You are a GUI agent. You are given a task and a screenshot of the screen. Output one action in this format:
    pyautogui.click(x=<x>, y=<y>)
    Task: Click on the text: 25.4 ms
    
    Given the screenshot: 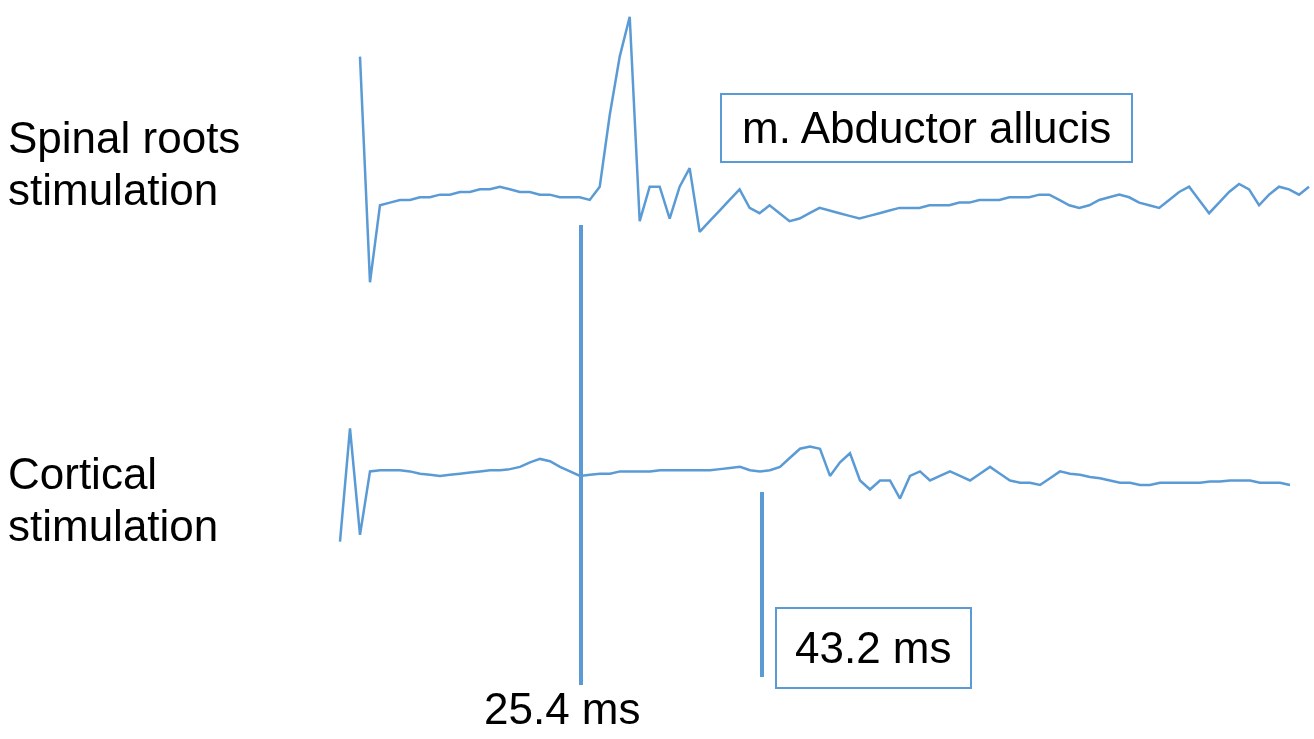 What is the action you would take?
    pyautogui.click(x=562, y=709)
    